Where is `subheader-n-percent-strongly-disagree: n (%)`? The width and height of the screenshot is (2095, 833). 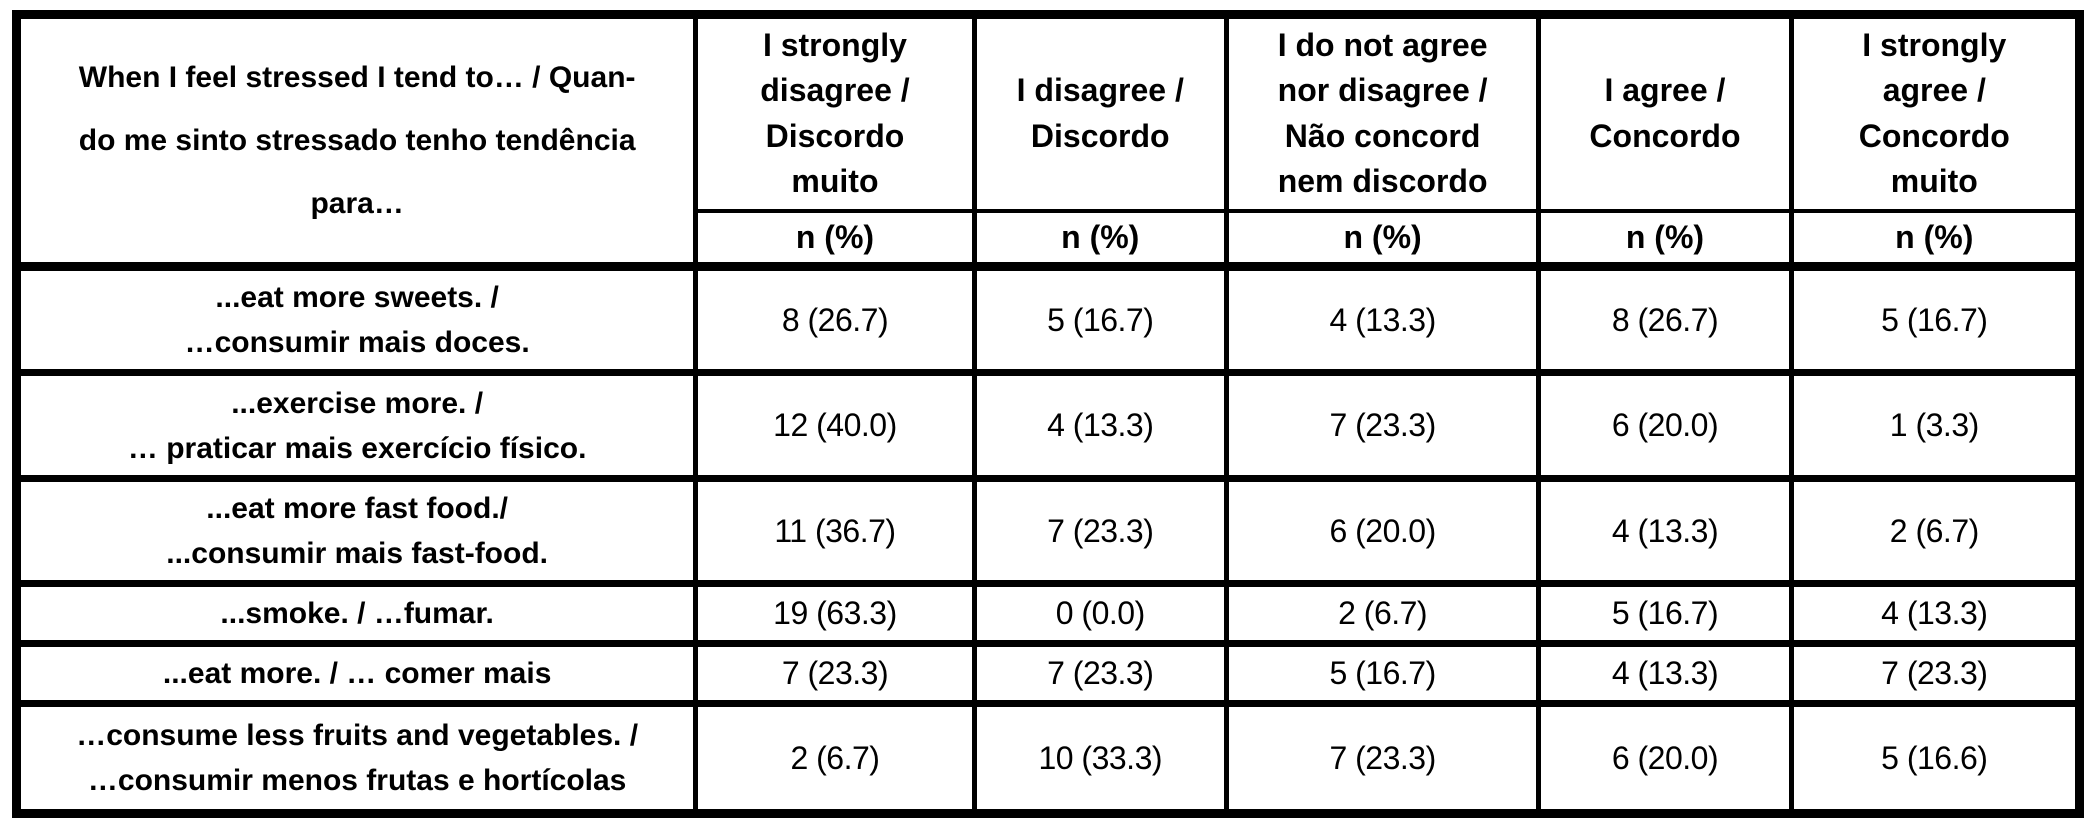 subheader-n-percent-strongly-disagree: n (%) is located at coordinates (835, 240).